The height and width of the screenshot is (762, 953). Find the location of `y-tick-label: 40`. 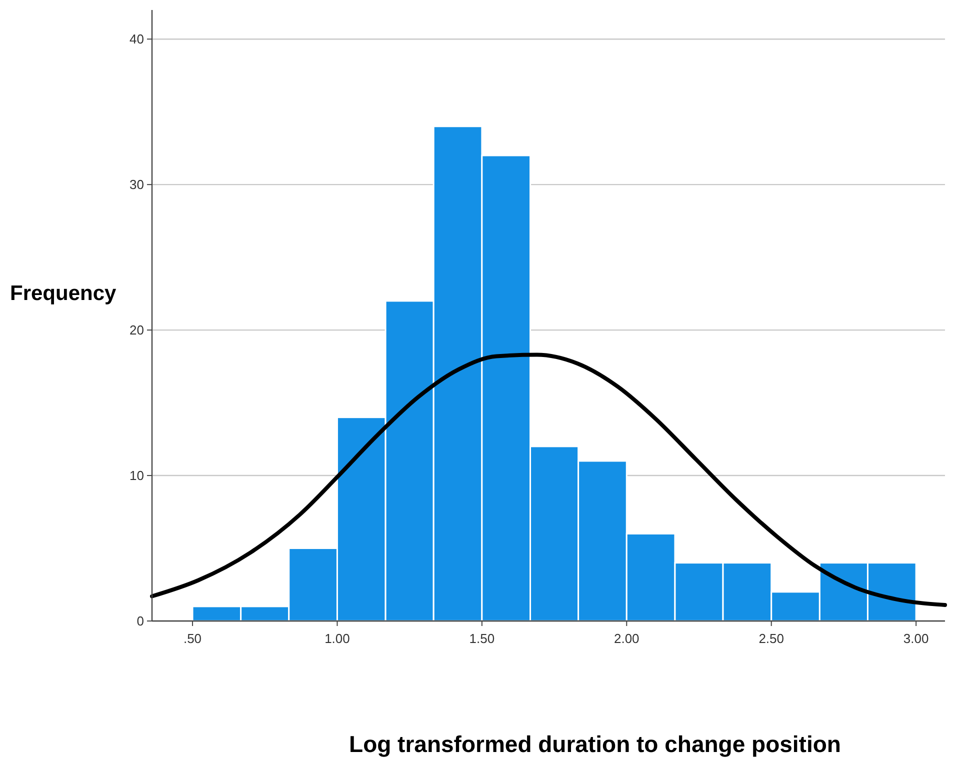

y-tick-label: 40 is located at coordinates (137, 39).